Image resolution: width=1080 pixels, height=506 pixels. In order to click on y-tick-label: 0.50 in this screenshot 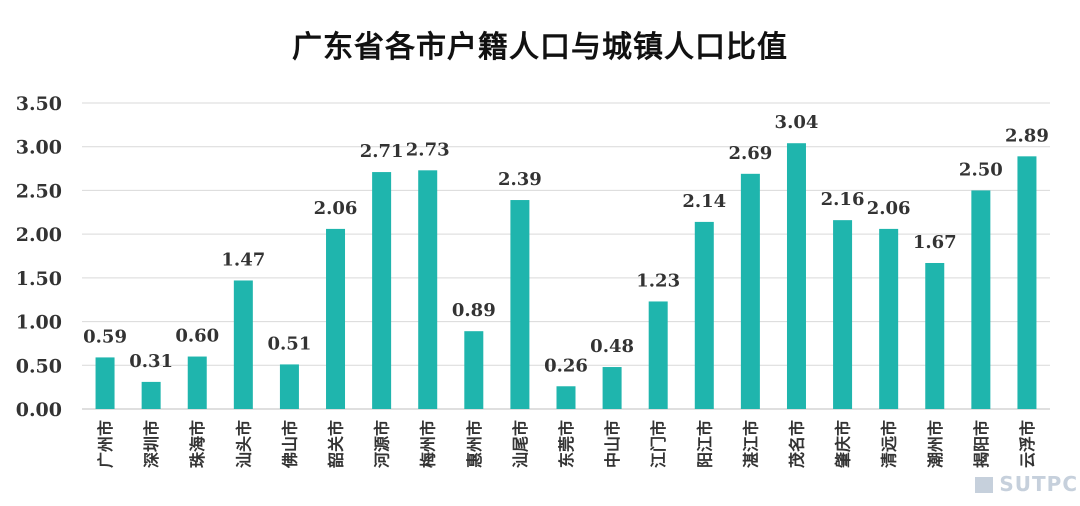, I will do `click(39, 366)`.